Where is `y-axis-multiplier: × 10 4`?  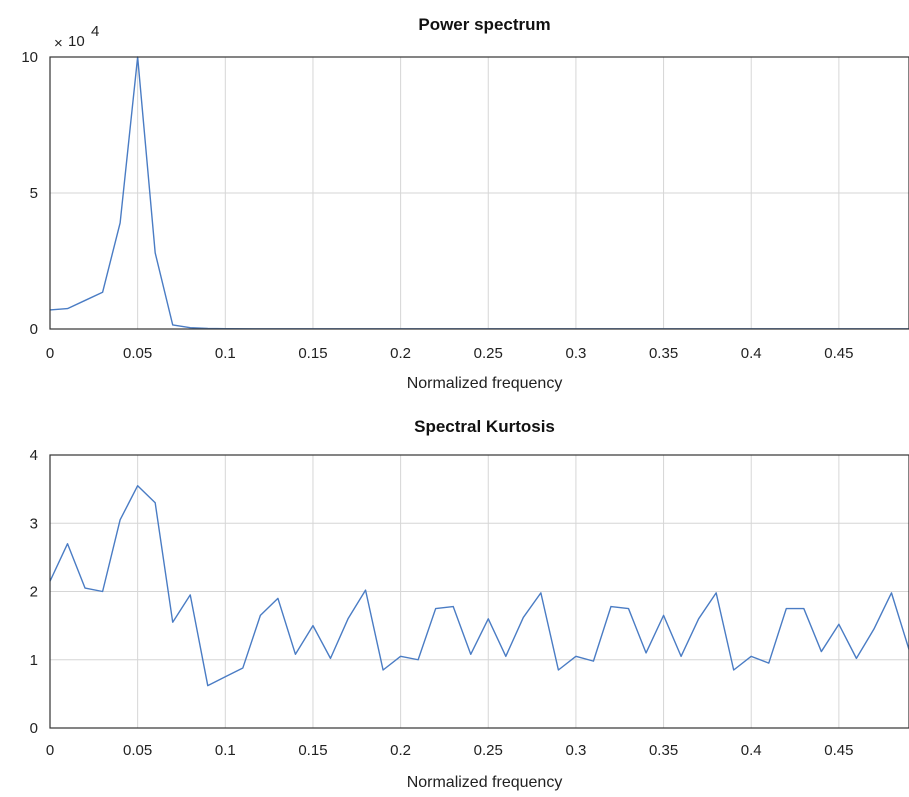 y-axis-multiplier: × 10 4 is located at coordinates (76, 37).